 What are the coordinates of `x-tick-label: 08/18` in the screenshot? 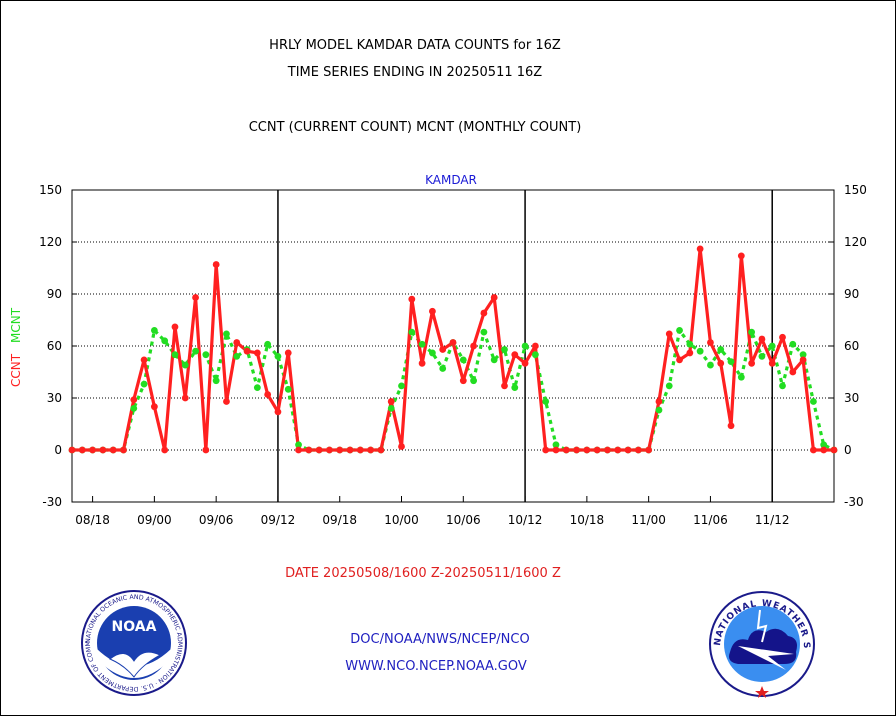 It's located at (92, 520).